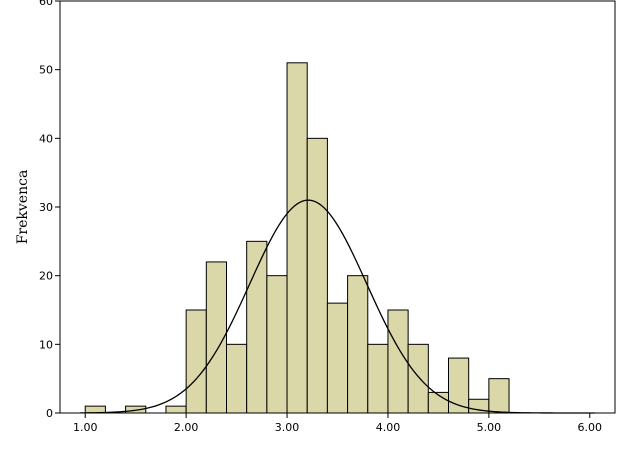 The width and height of the screenshot is (626, 470). I want to click on y-axis: 0 10 20 30 40 50 60, so click(49, 210).